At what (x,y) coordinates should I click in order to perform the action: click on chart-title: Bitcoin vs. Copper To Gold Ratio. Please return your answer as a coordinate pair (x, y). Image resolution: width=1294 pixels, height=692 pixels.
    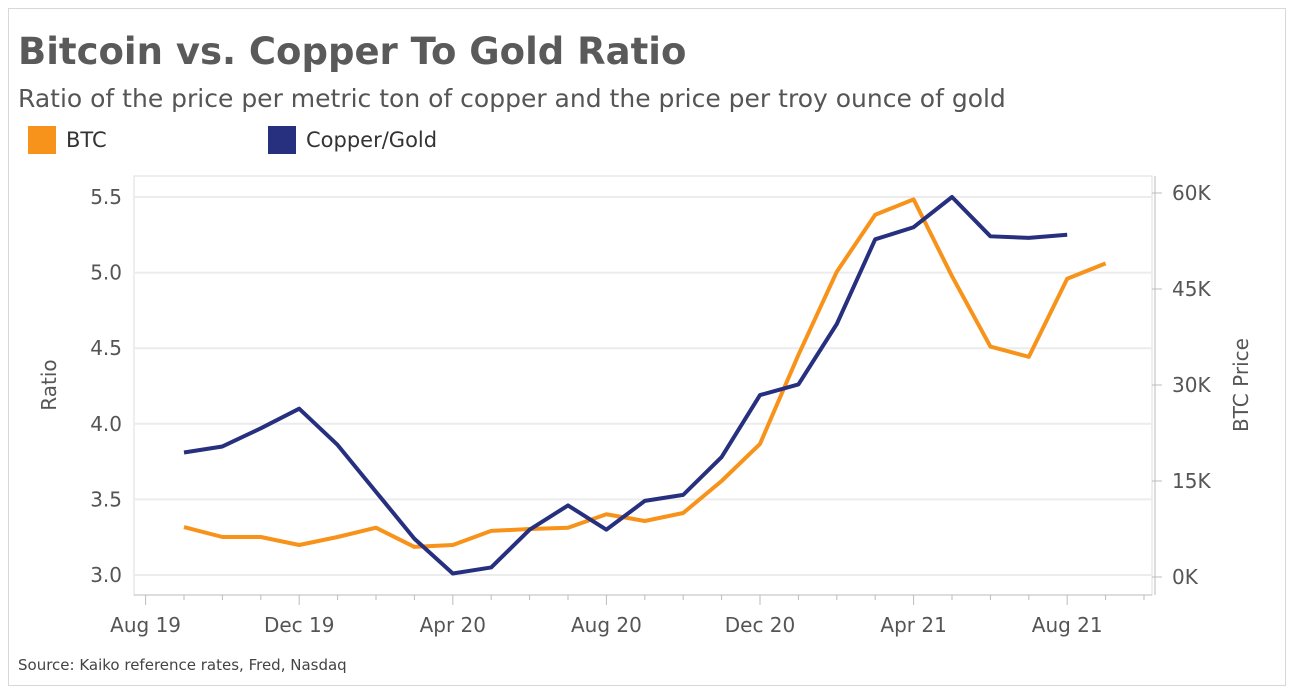
    Looking at the image, I should click on (352, 51).